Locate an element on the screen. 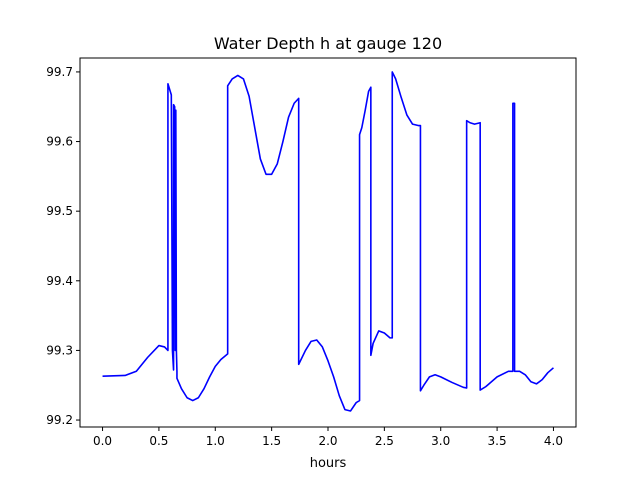  x-tick-label: 3.0 is located at coordinates (440, 441).